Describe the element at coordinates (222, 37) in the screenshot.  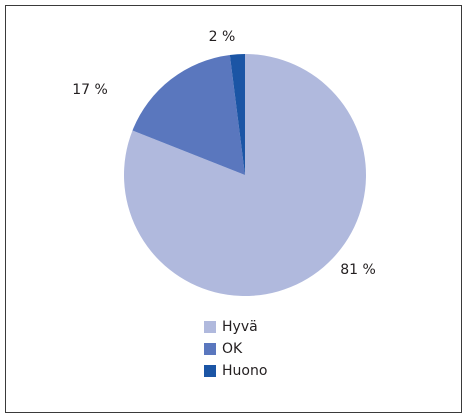
I see `data-label: 2 %` at that location.